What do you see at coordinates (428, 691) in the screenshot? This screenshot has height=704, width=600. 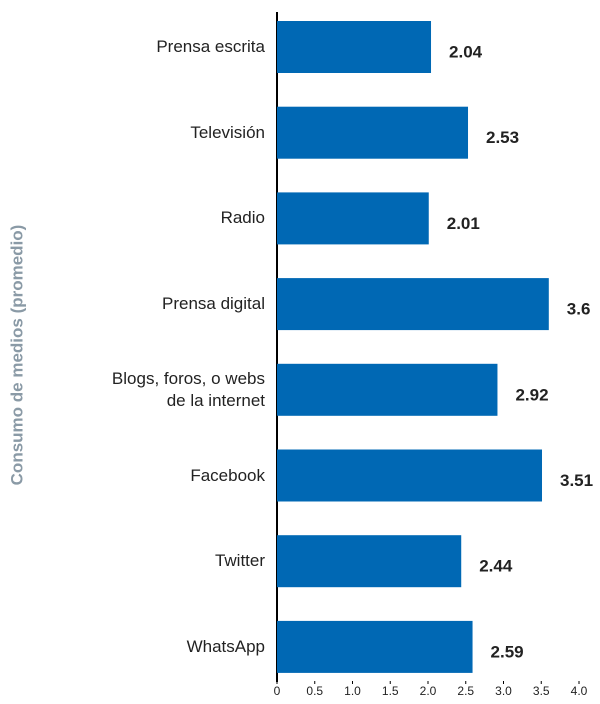 I see `x-tick-label: 2.0` at bounding box center [428, 691].